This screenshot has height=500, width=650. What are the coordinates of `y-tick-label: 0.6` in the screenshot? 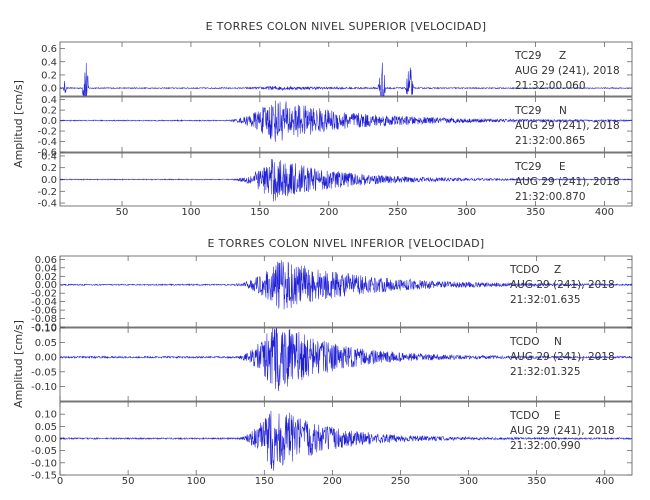 It's located at (49, 49).